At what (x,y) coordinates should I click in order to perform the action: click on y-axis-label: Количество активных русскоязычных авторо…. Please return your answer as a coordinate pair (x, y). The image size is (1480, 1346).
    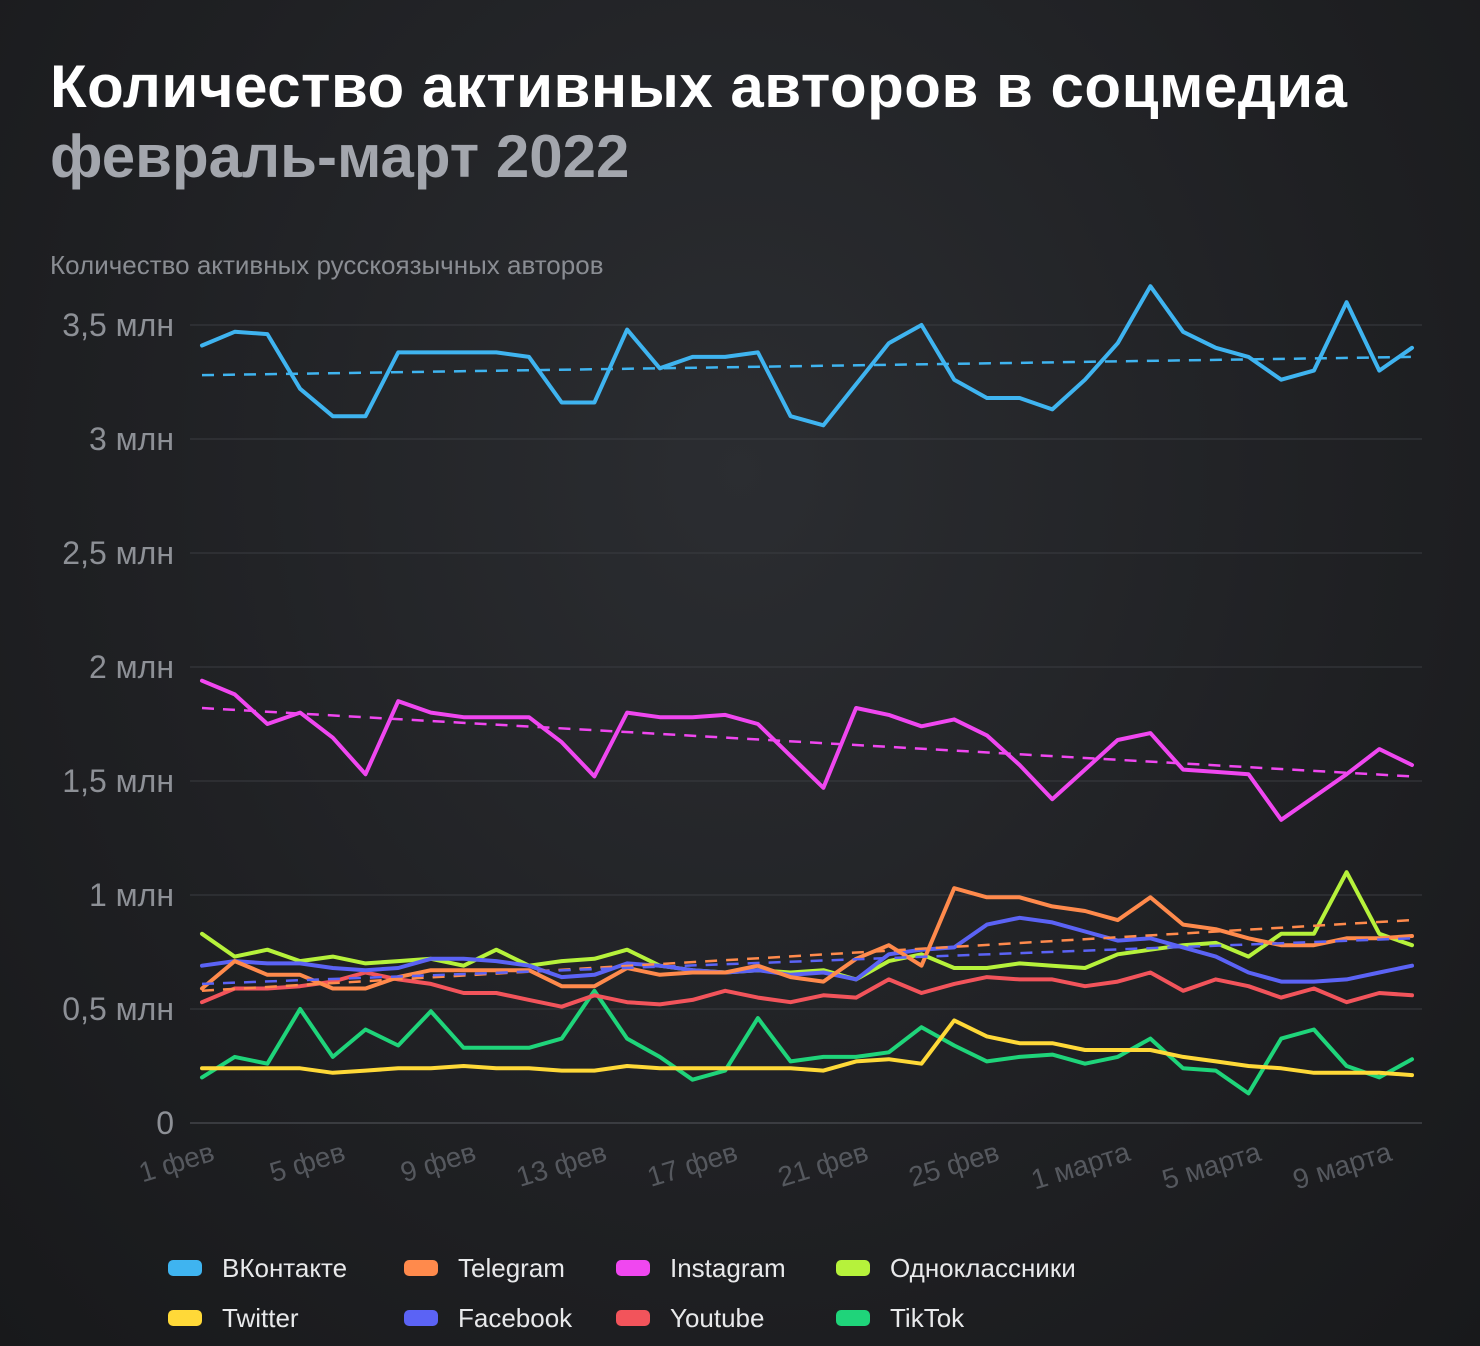
    Looking at the image, I should click on (327, 265).